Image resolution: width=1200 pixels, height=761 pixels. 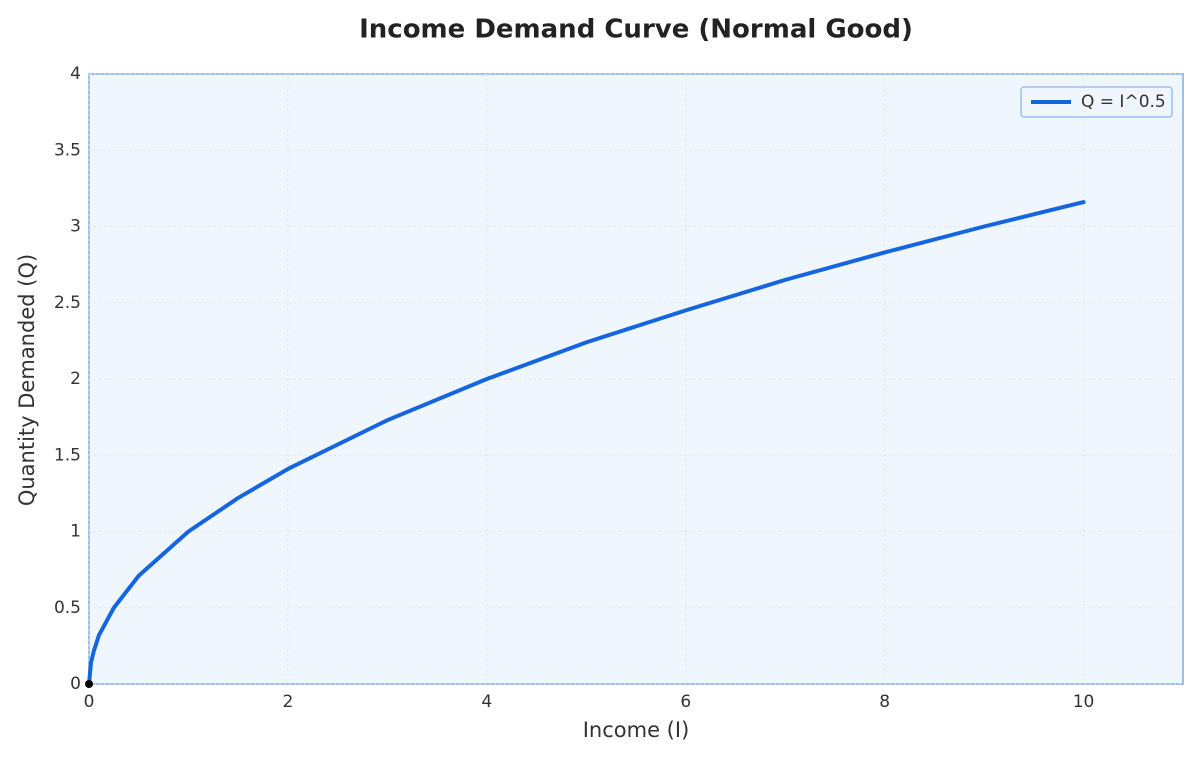 What do you see at coordinates (1123, 102) in the screenshot?
I see `legend-label: Q = I^0.5` at bounding box center [1123, 102].